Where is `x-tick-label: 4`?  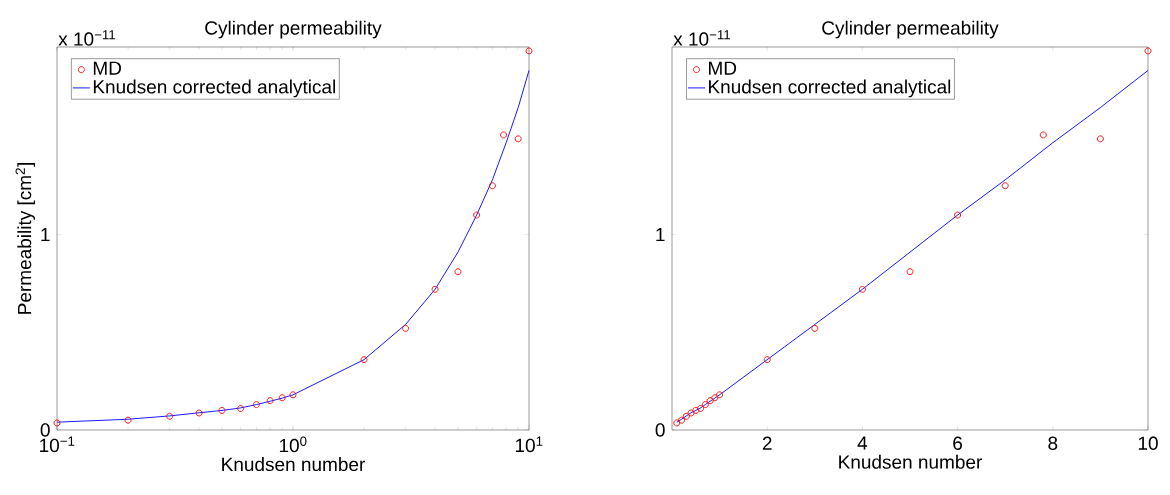
x-tick-label: 4 is located at coordinates (862, 443).